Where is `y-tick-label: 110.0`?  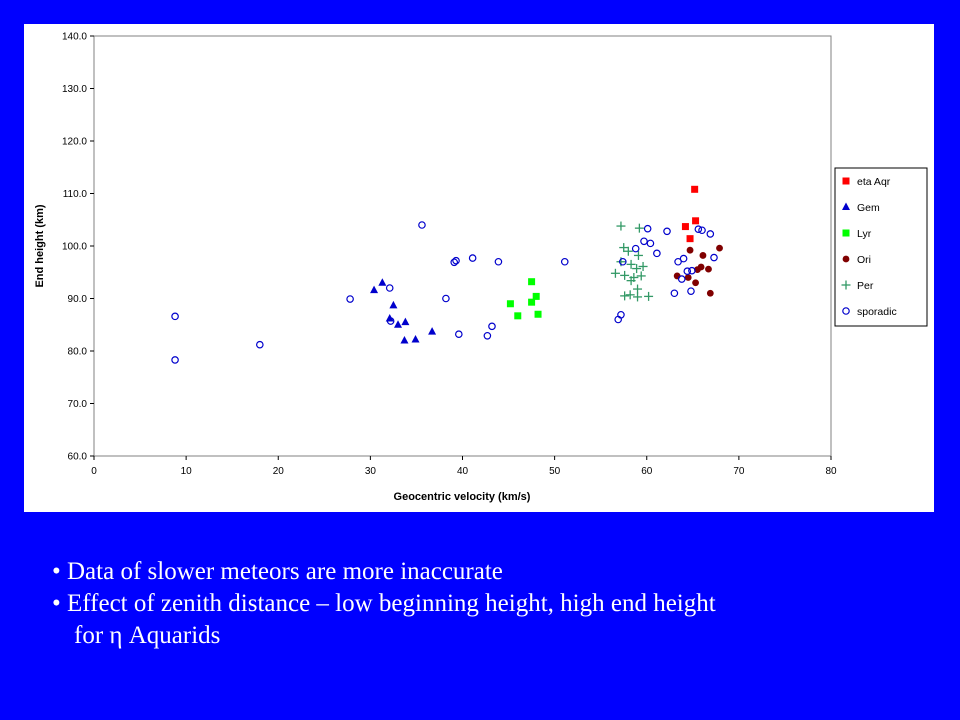 y-tick-label: 110.0 is located at coordinates (75, 194).